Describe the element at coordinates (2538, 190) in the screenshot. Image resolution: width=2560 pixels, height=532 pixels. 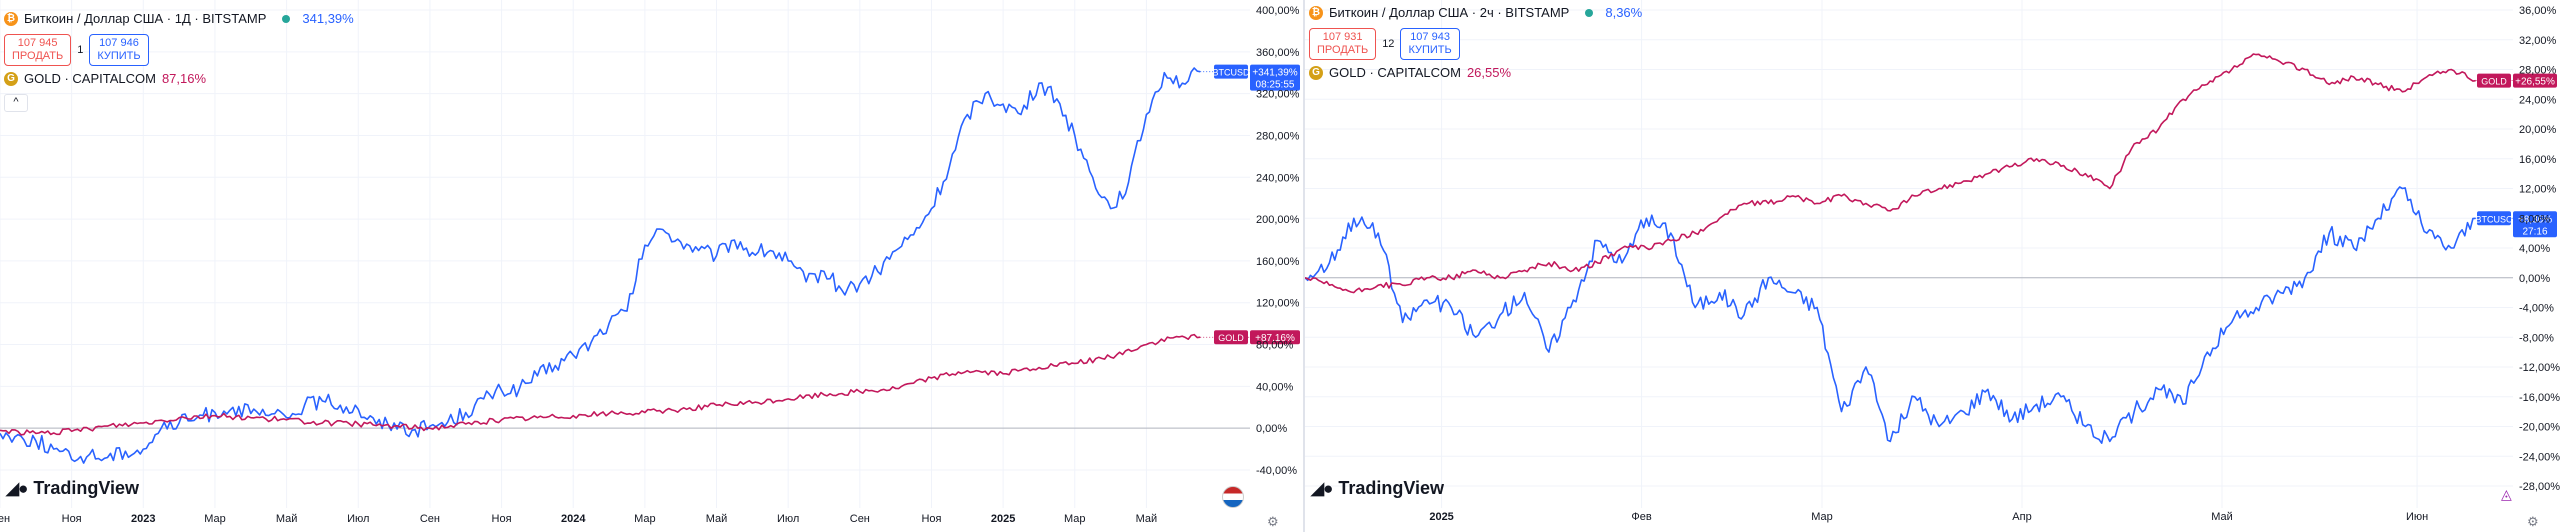
I see `y-tick-label: 12,00%` at that location.